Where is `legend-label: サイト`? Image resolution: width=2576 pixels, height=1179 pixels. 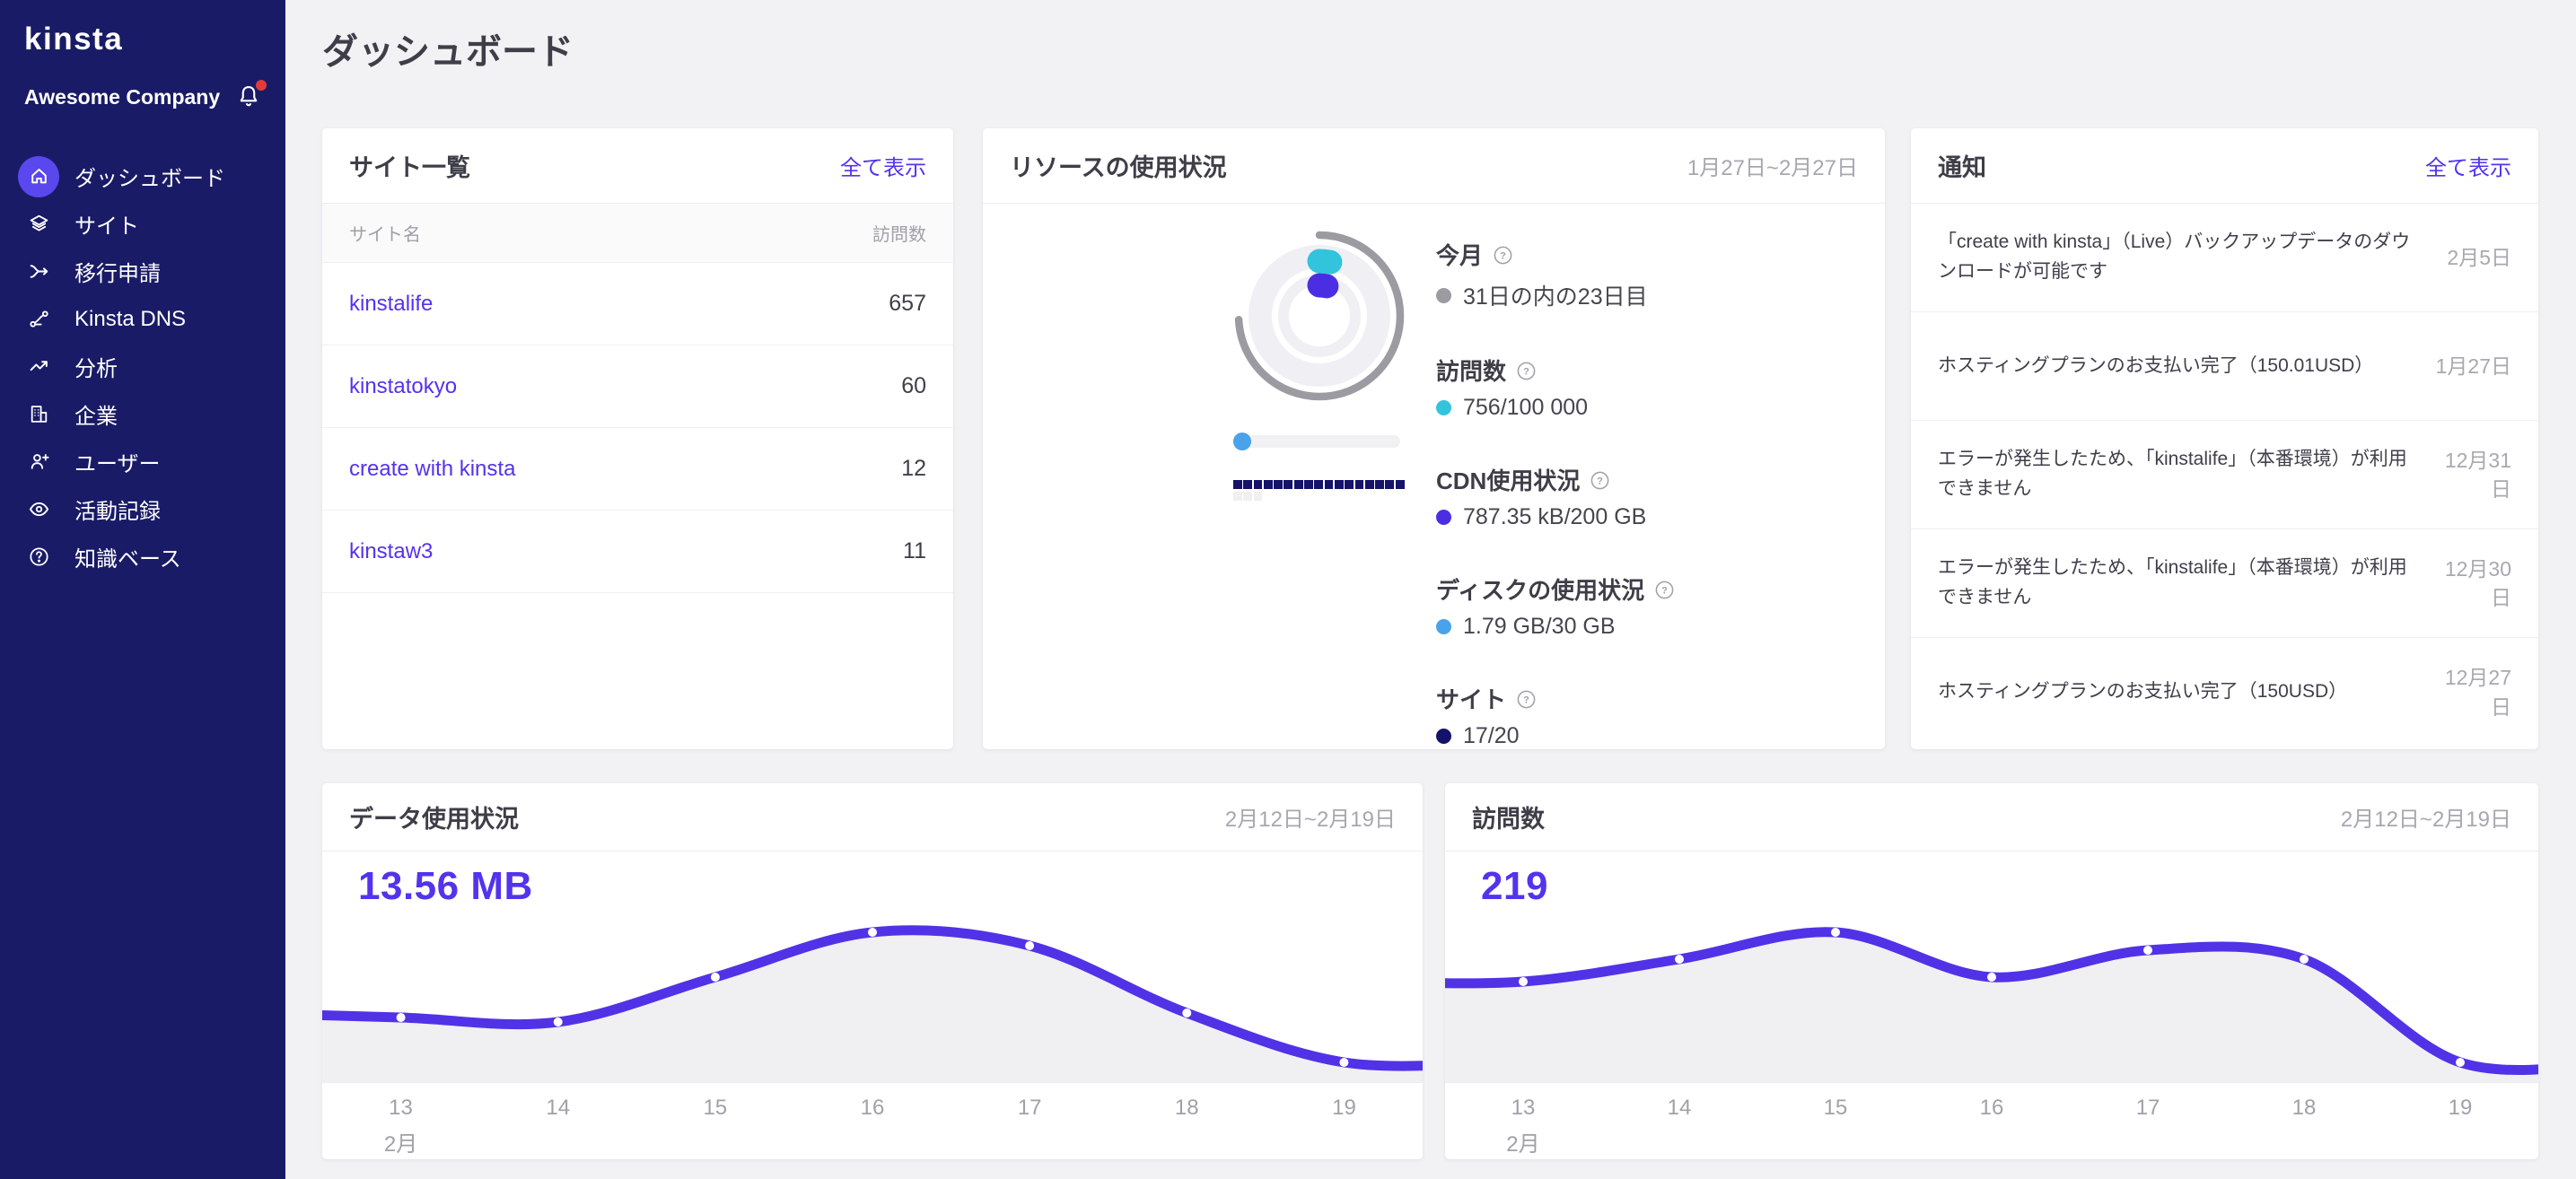
legend-label: サイト is located at coordinates (1471, 700).